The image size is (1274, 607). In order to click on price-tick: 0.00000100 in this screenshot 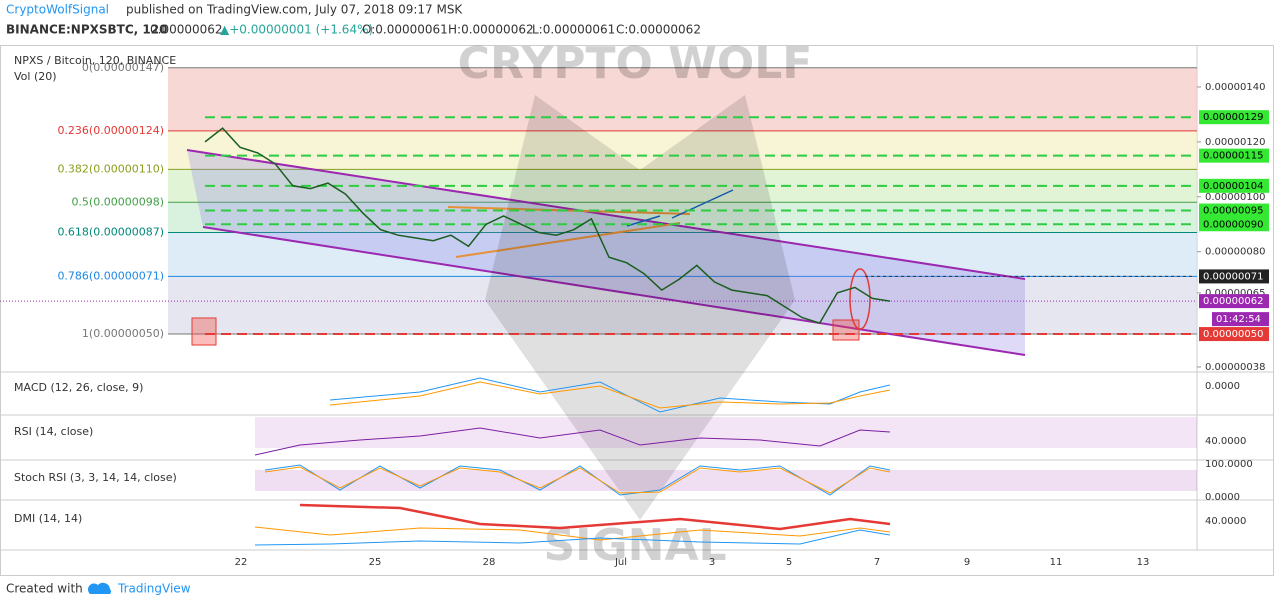, I will do `click(1235, 197)`.